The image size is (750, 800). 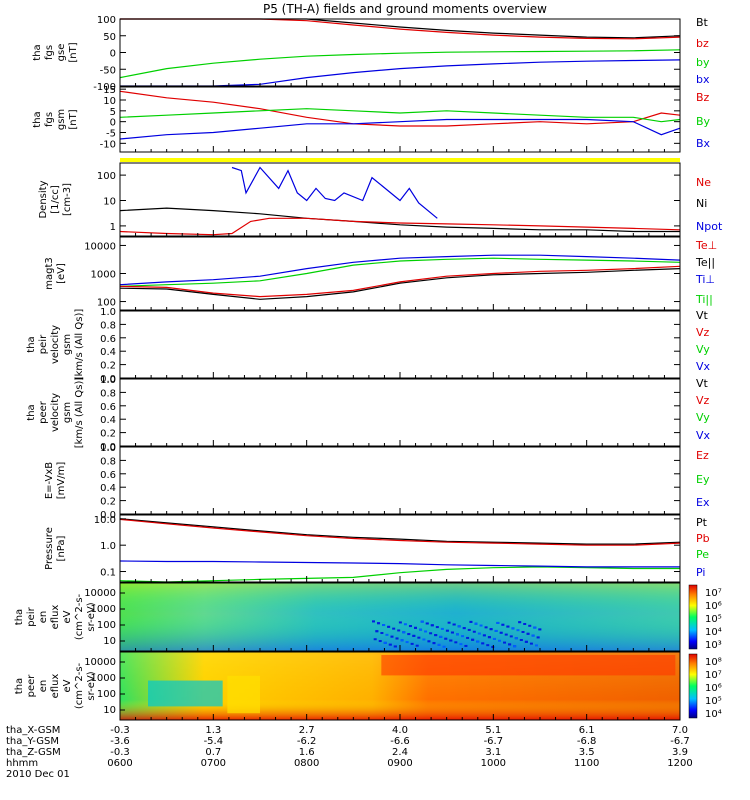 I want to click on series-line-Ti⊥, so click(x=400, y=270).